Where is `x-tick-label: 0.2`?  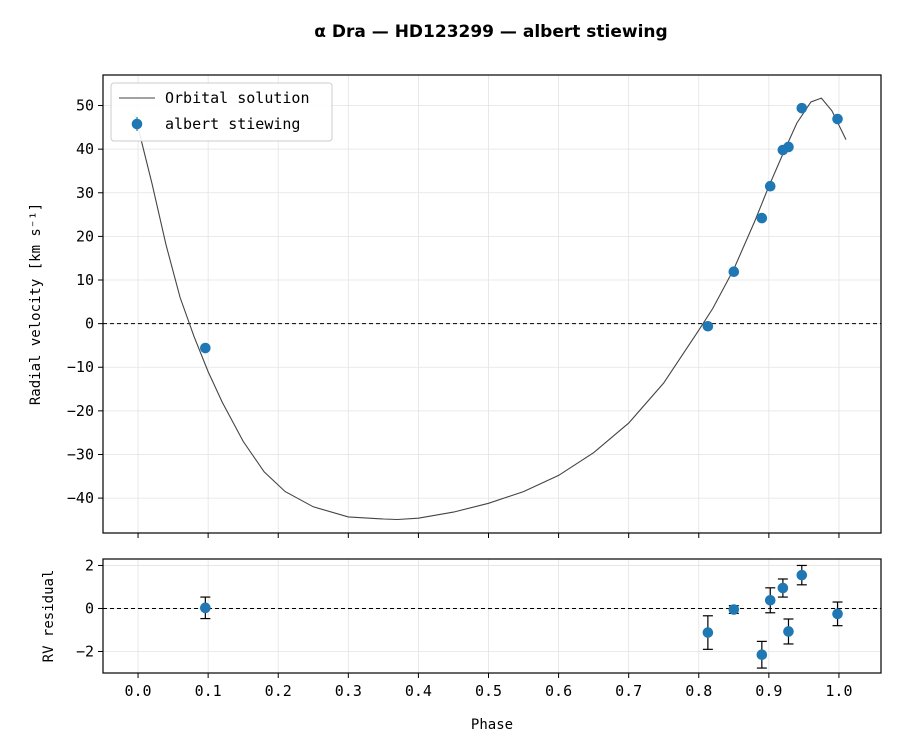
x-tick-label: 0.2 is located at coordinates (278, 691).